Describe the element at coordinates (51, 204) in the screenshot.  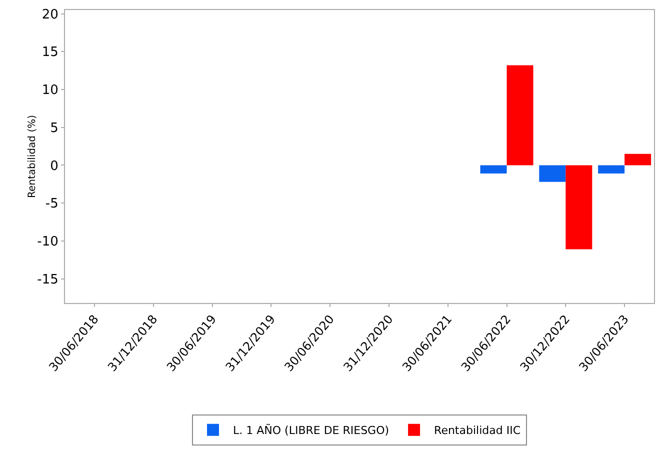
I see `y-tick-label: -5` at that location.